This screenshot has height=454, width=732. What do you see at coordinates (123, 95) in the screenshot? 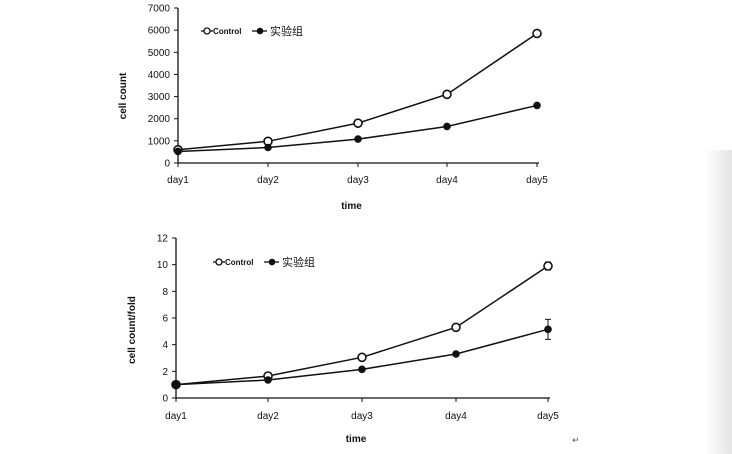
I see `y-axis-title: cell count` at bounding box center [123, 95].